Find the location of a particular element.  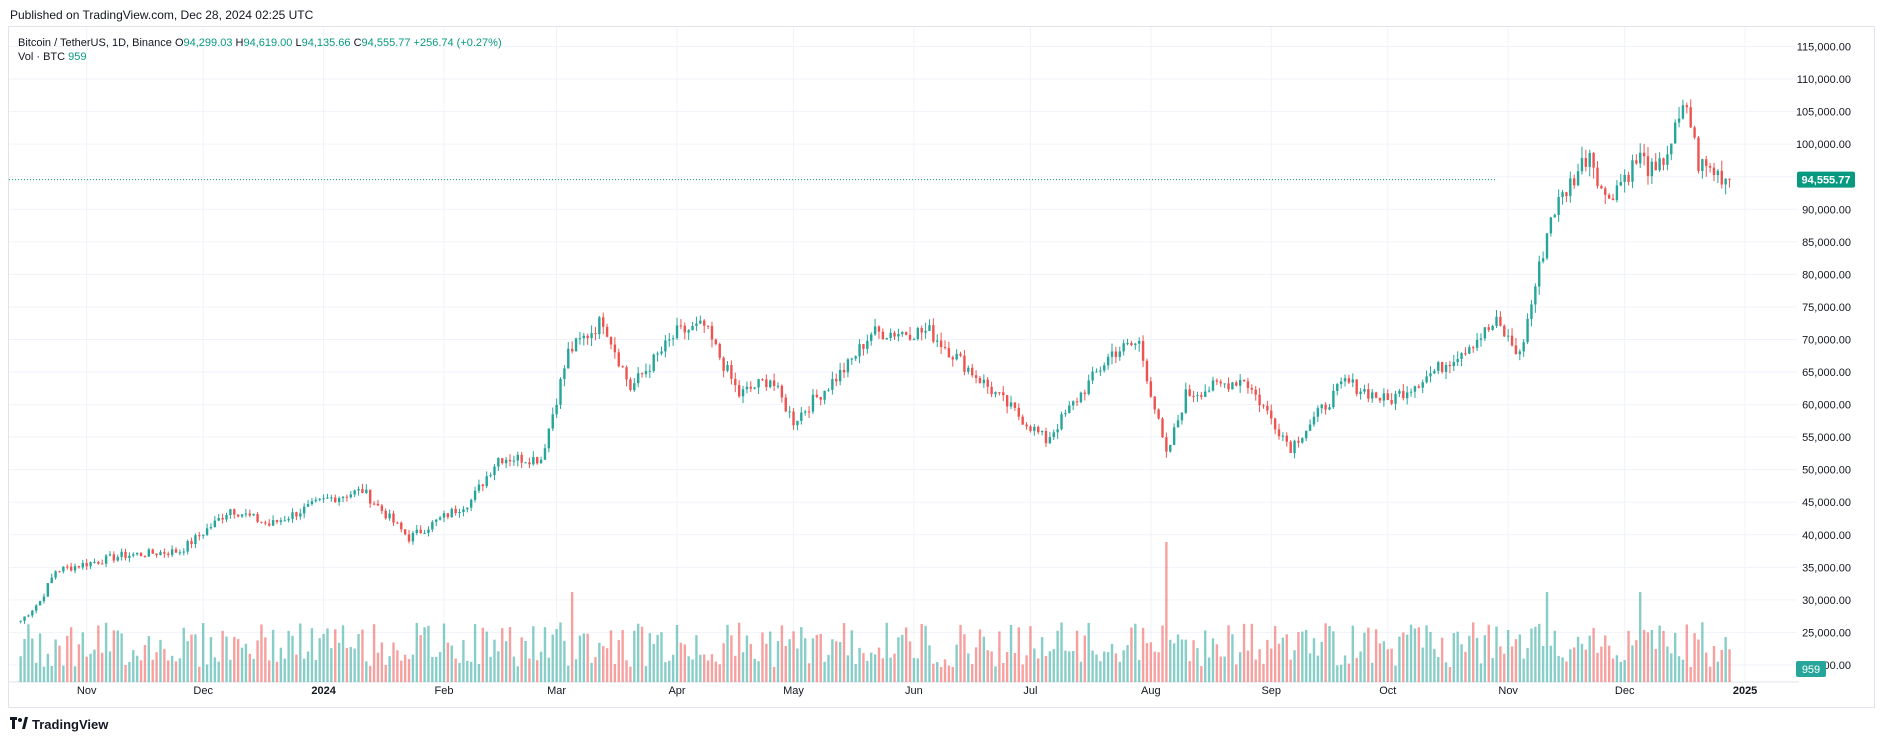

volume-label: Vol · BTC is located at coordinates (42, 57).